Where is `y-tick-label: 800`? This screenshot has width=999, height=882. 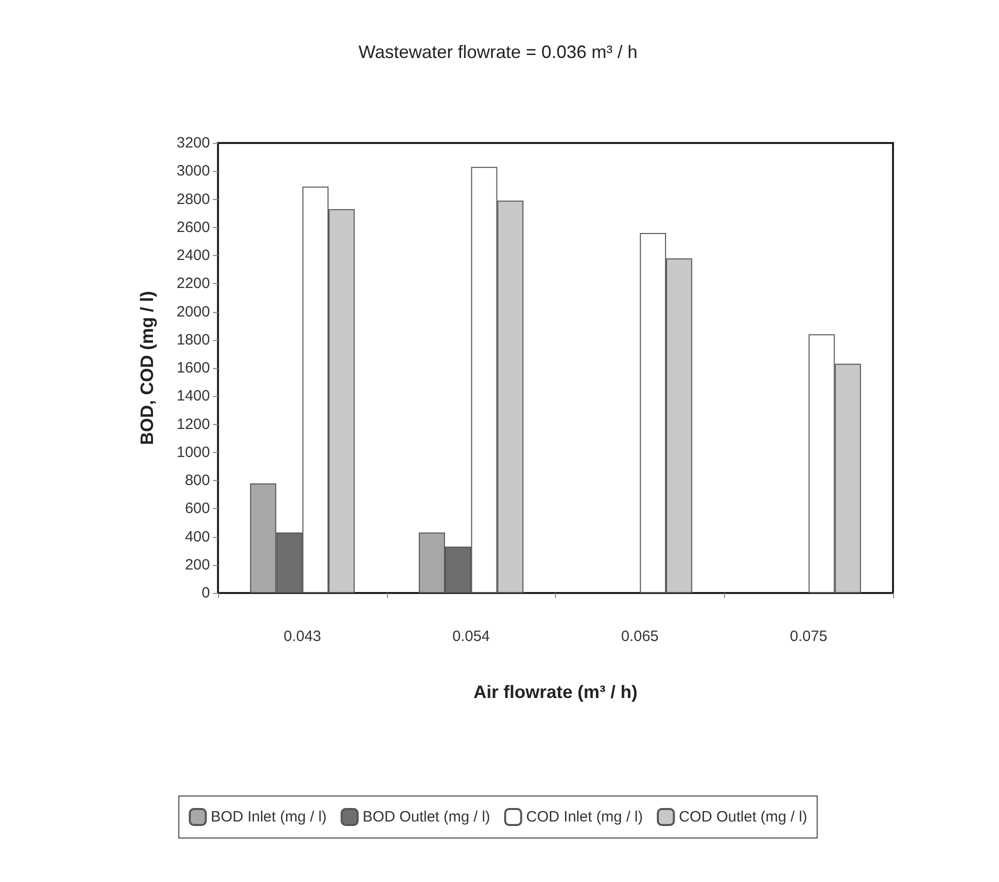
y-tick-label: 800 is located at coordinates (197, 480).